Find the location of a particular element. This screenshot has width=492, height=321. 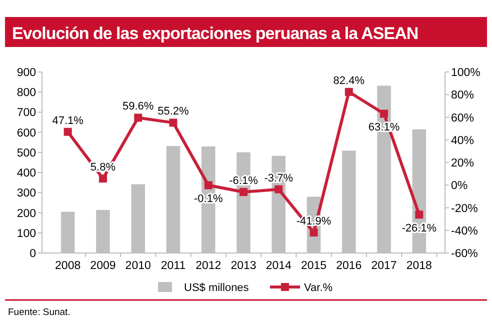

x-tick-label: 2013 is located at coordinates (243, 266).